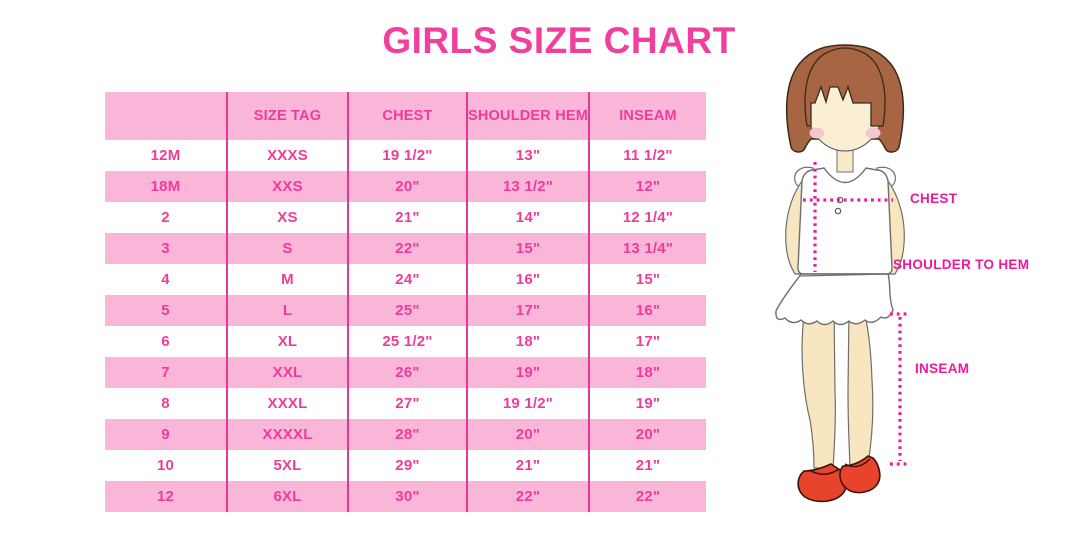 The width and height of the screenshot is (1090, 545). What do you see at coordinates (286, 310) in the screenshot?
I see `table-cell: L` at bounding box center [286, 310].